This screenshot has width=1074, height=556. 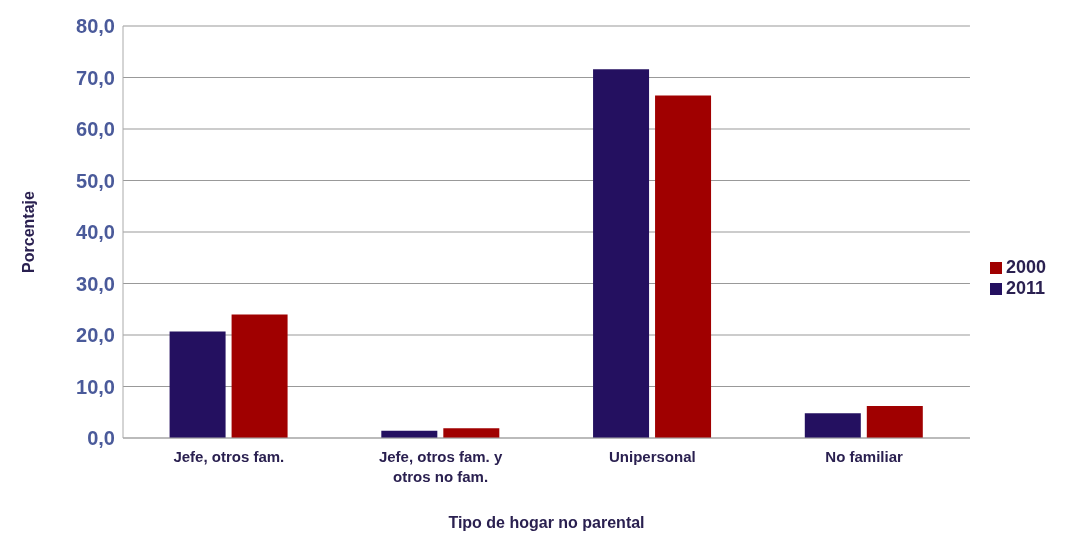 I want to click on x-tick-label: No familiar, so click(x=864, y=456).